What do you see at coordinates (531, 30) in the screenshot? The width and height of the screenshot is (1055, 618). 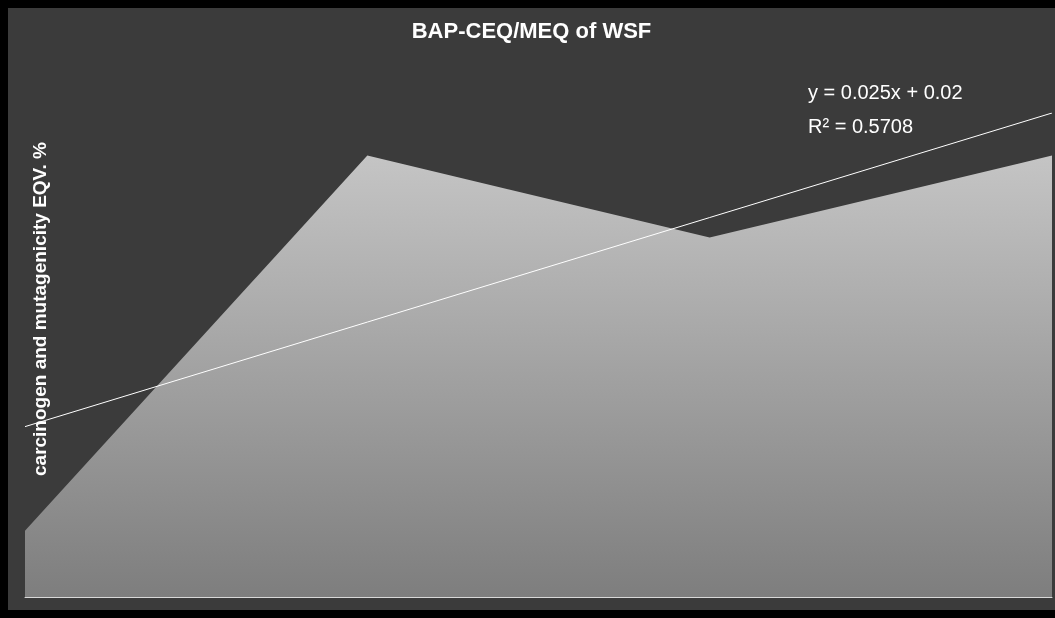 I see `chart-title: BAP-CEQ/MEQ of WSF` at bounding box center [531, 30].